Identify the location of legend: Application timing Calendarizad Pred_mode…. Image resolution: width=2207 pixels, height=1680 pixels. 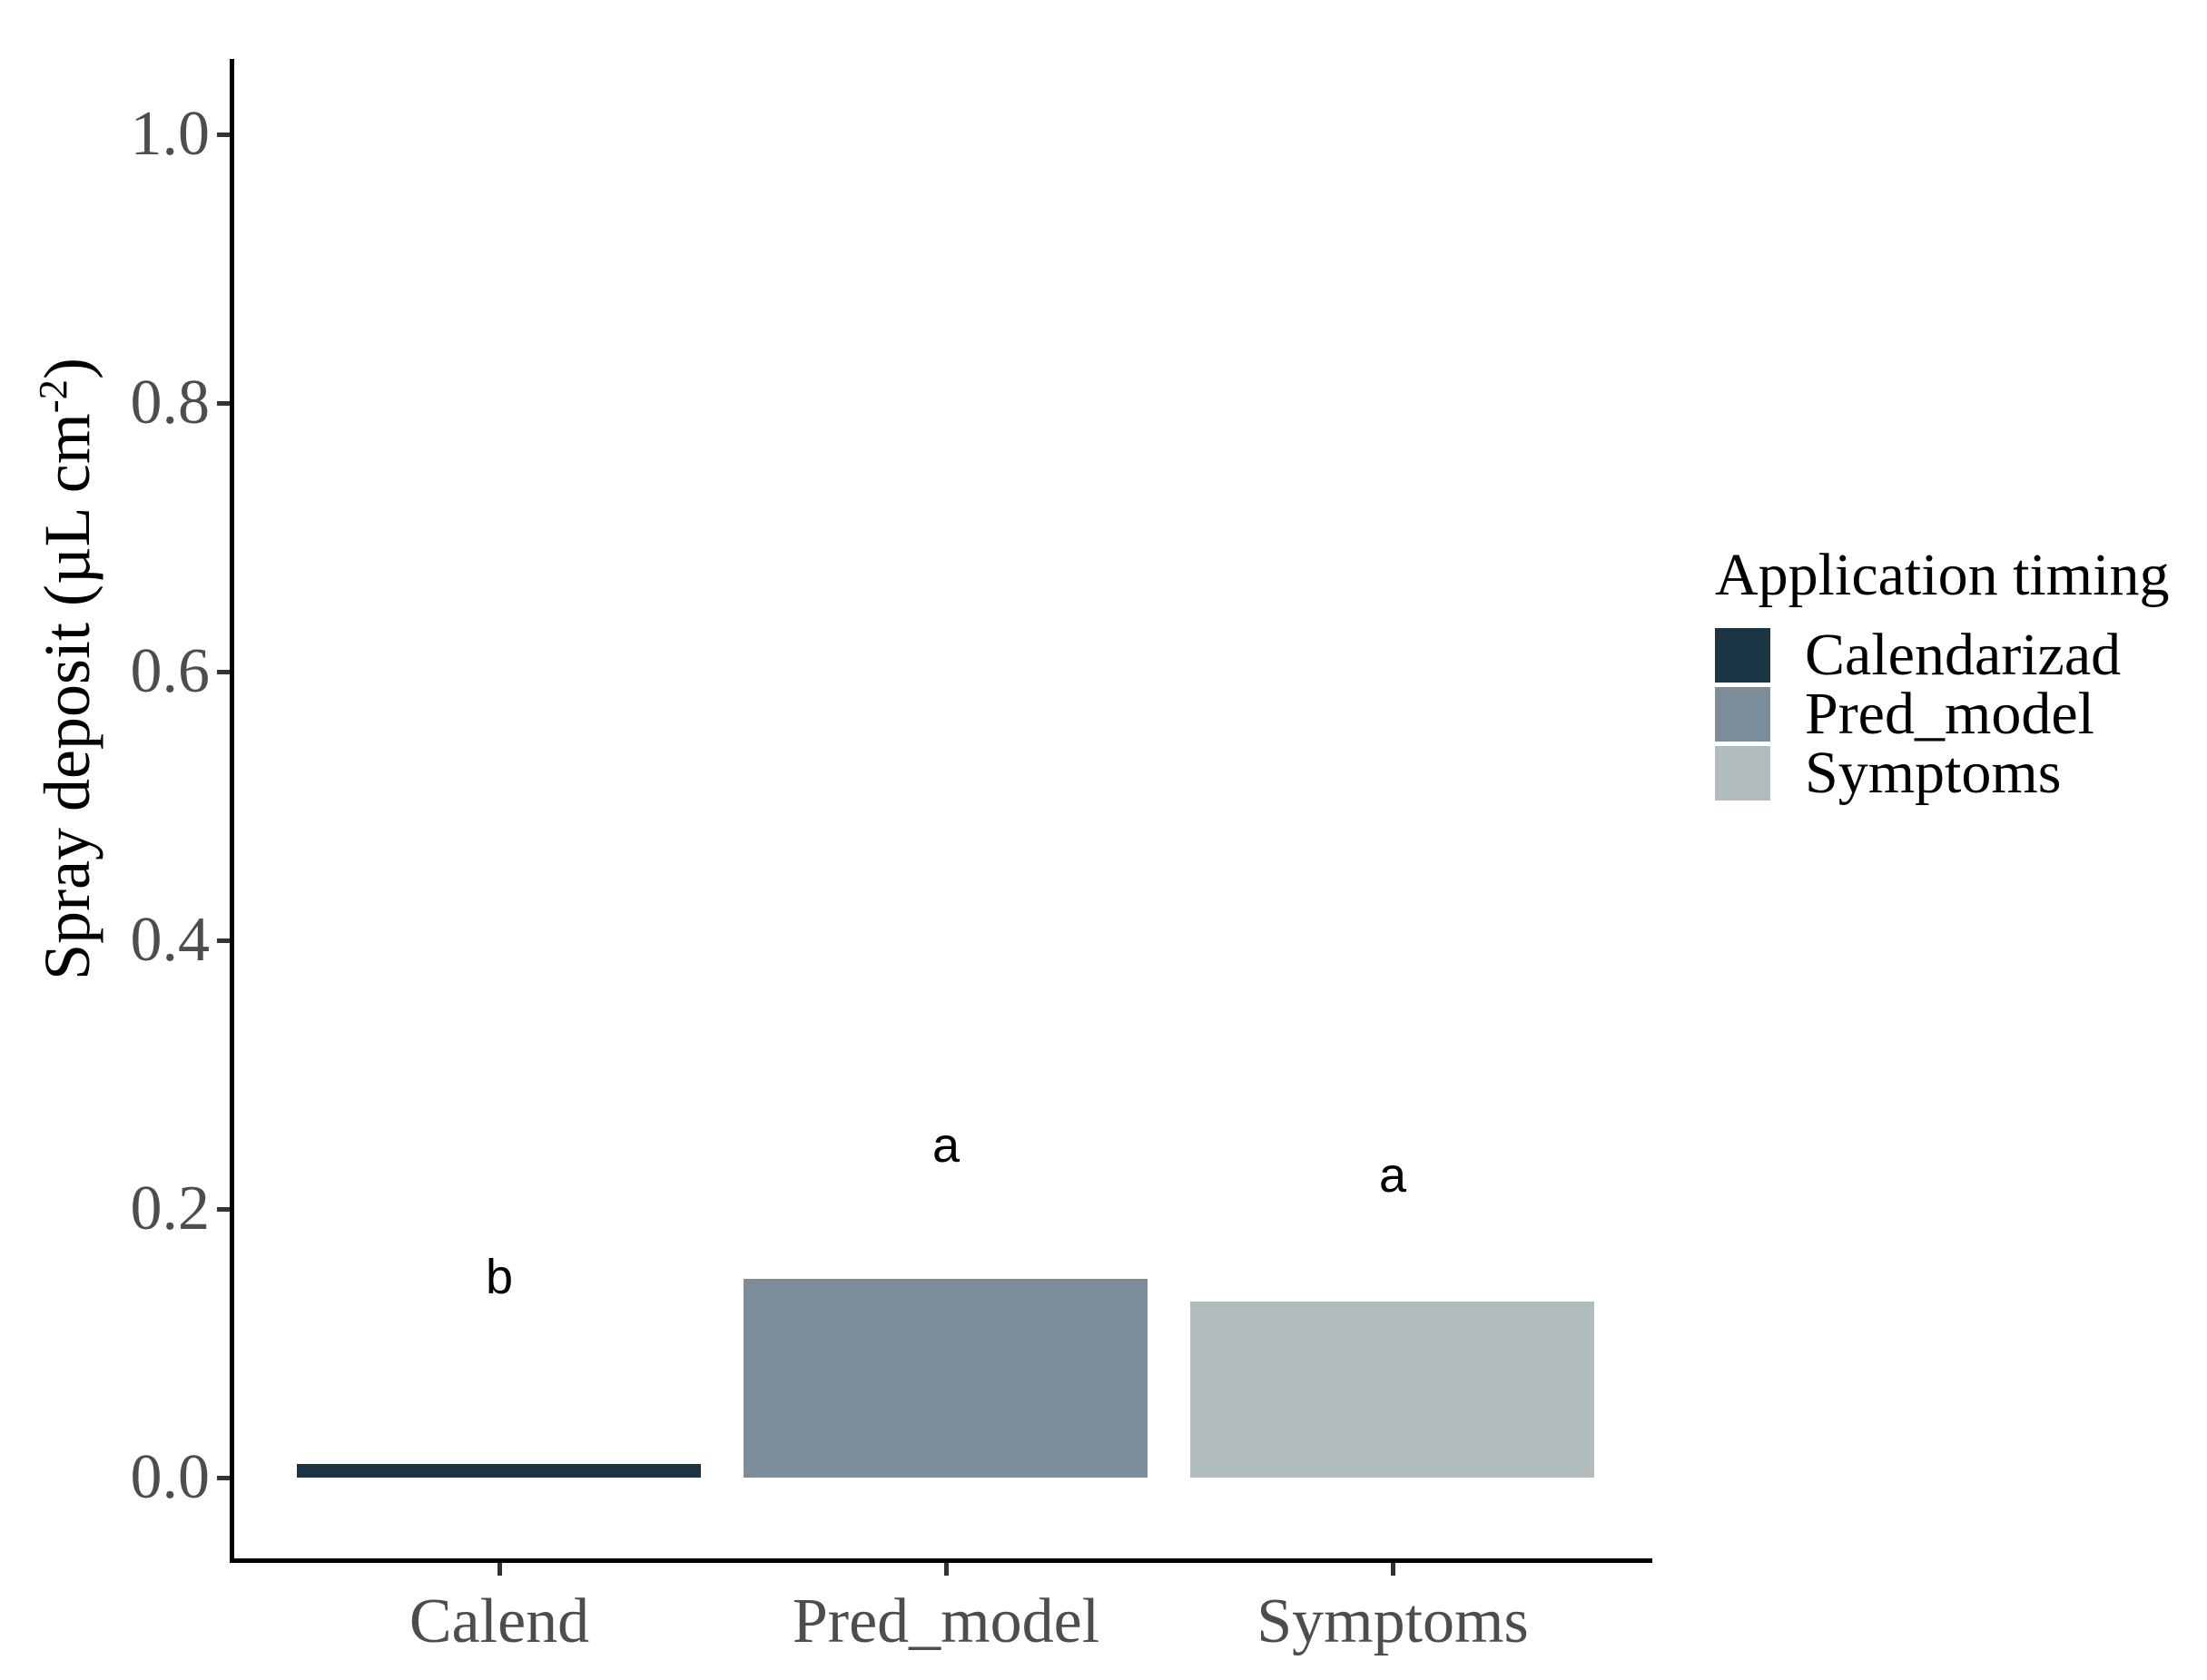
(1960, 674).